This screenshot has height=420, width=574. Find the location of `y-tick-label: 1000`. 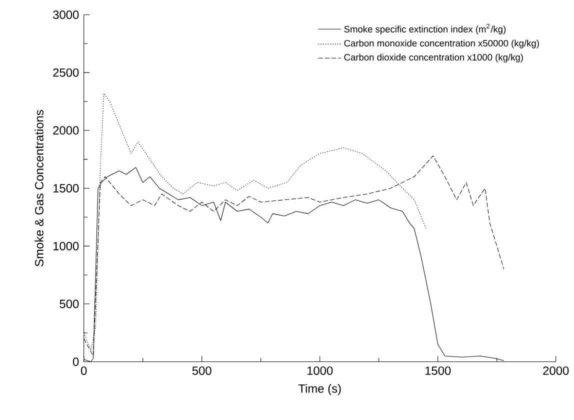

y-tick-label: 1000 is located at coordinates (66, 246).